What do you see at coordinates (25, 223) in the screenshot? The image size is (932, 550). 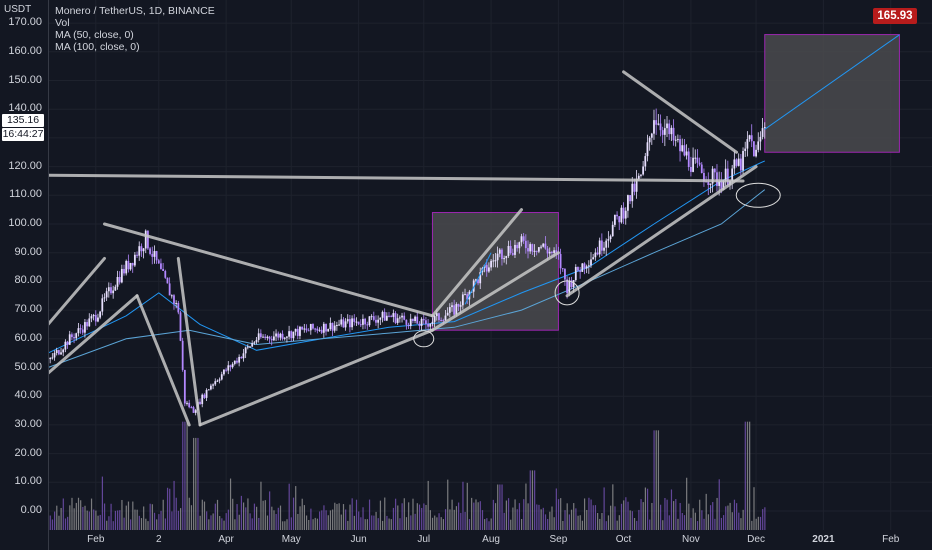 I see `price-tick: 100.00` at bounding box center [25, 223].